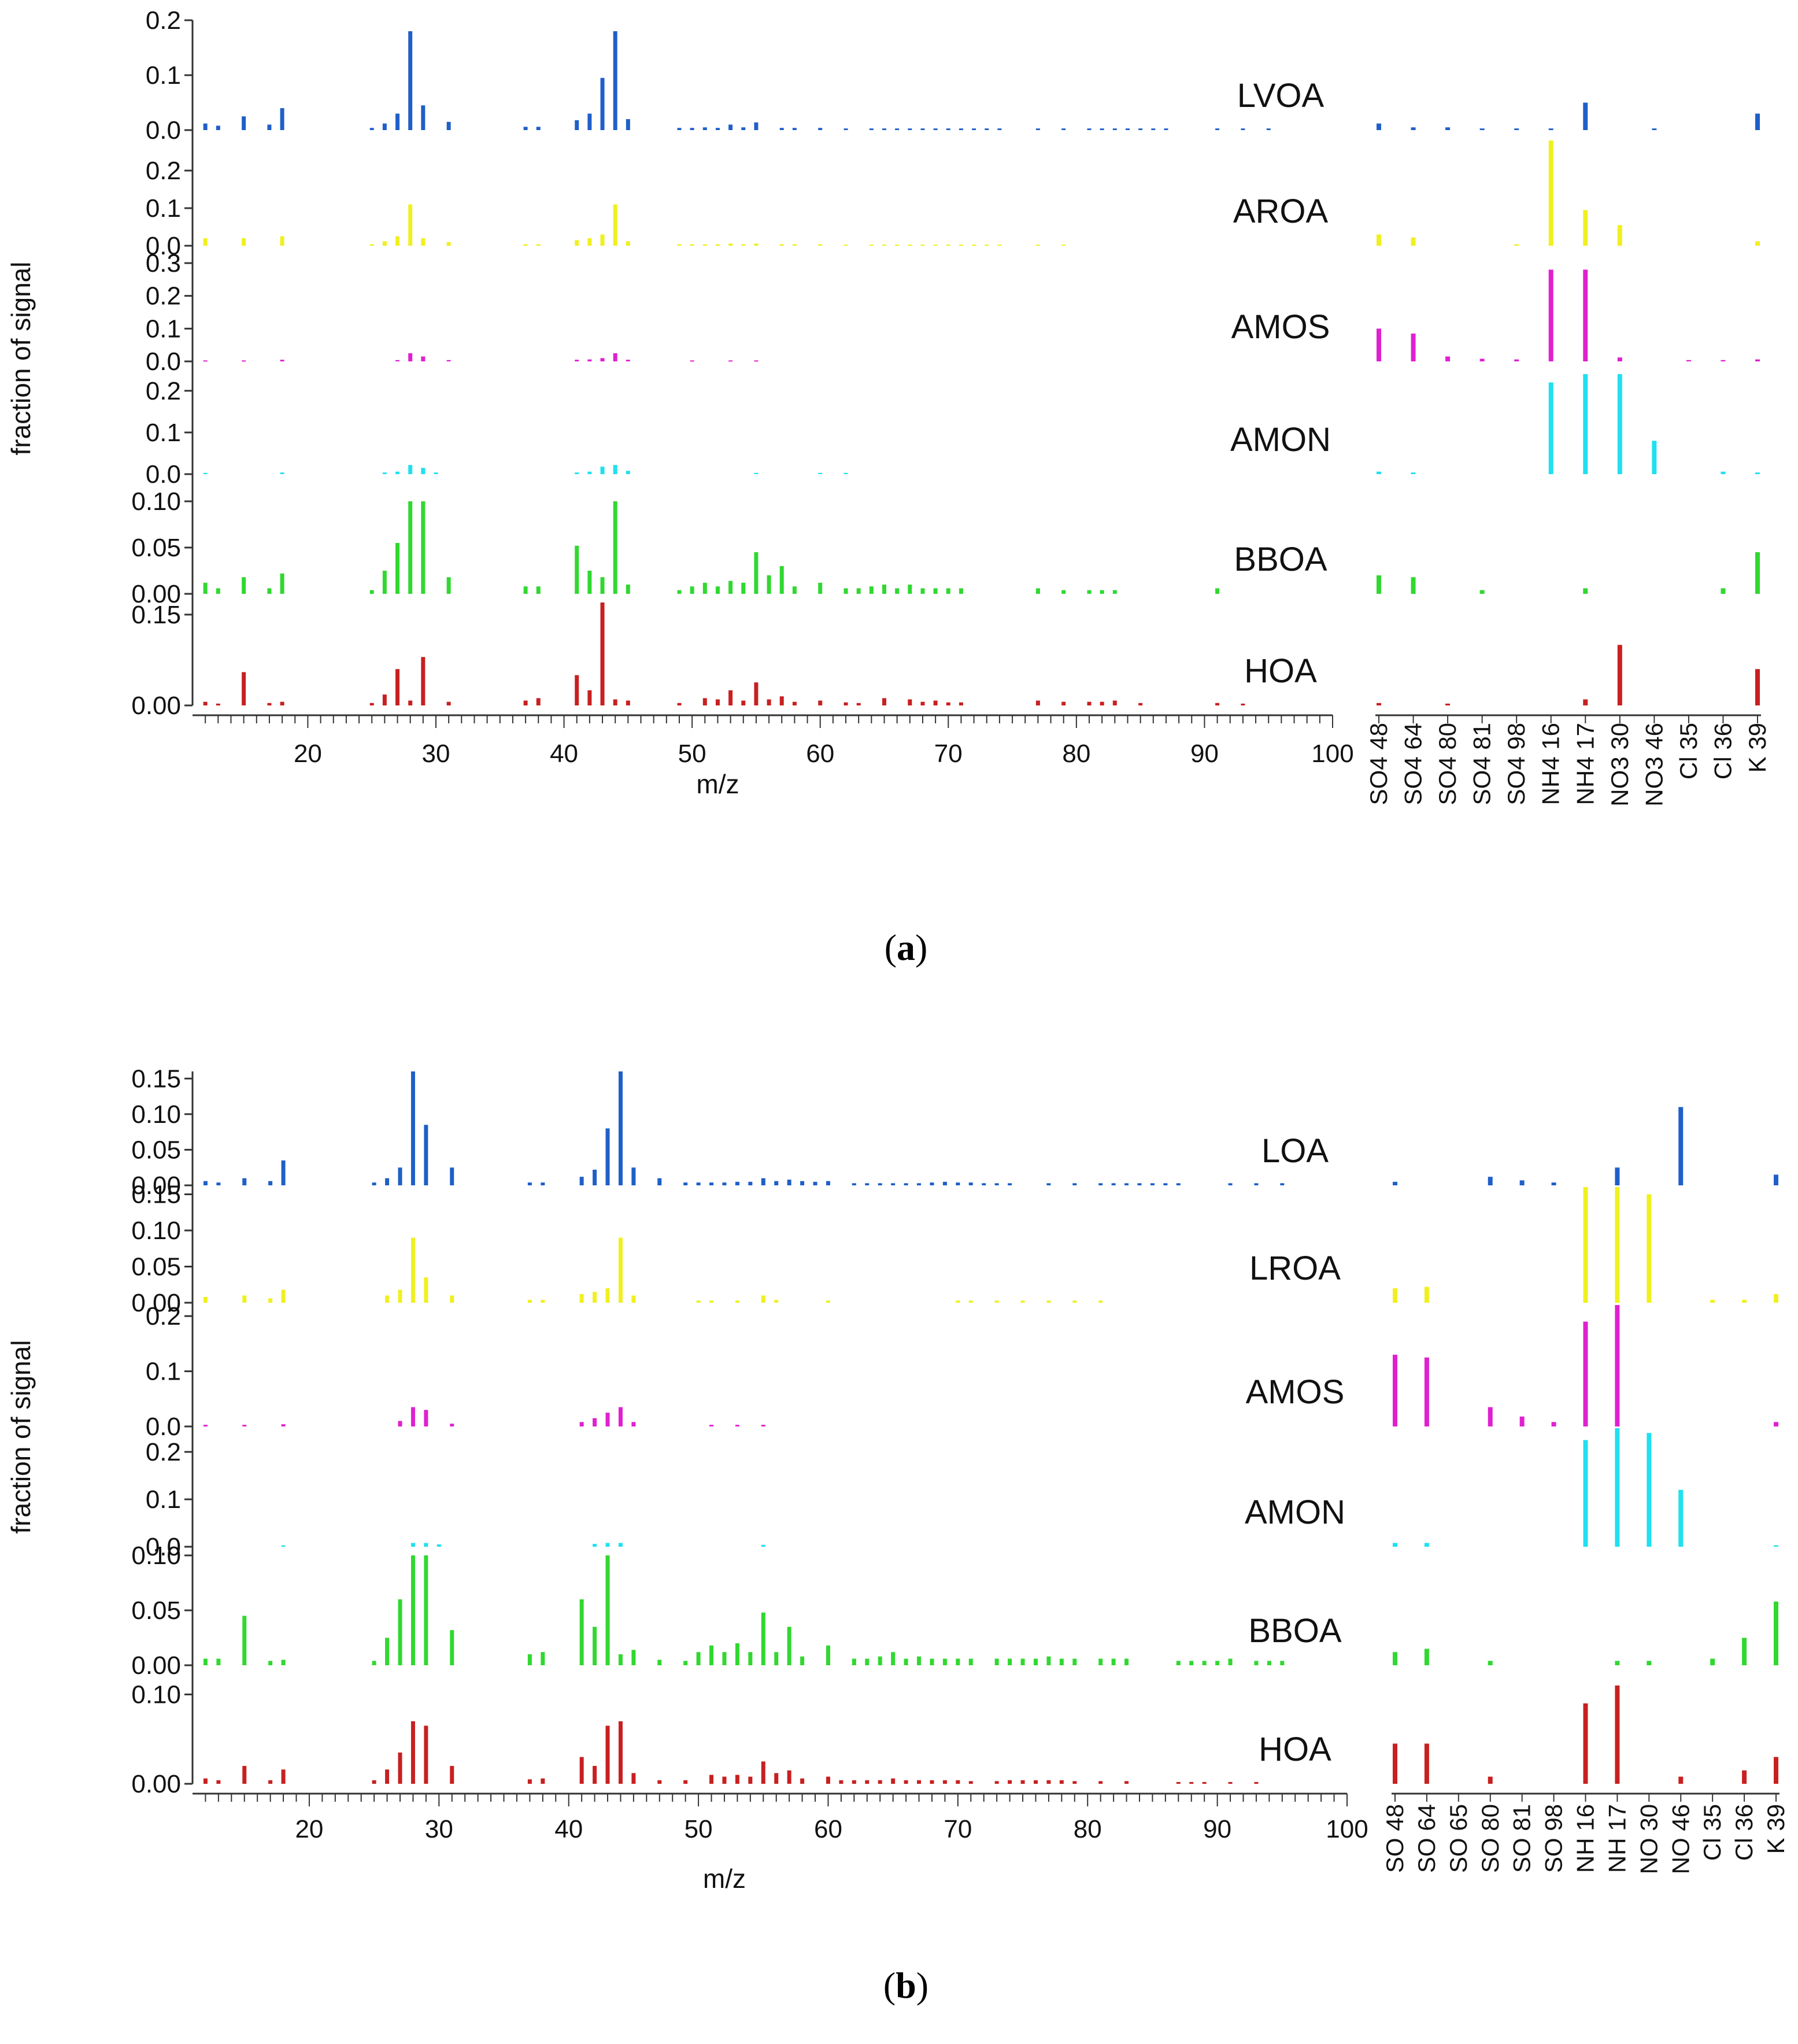 The height and width of the screenshot is (2044, 1798). What do you see at coordinates (1379, 472) in the screenshot?
I see `ion-bar-amon-a` at bounding box center [1379, 472].